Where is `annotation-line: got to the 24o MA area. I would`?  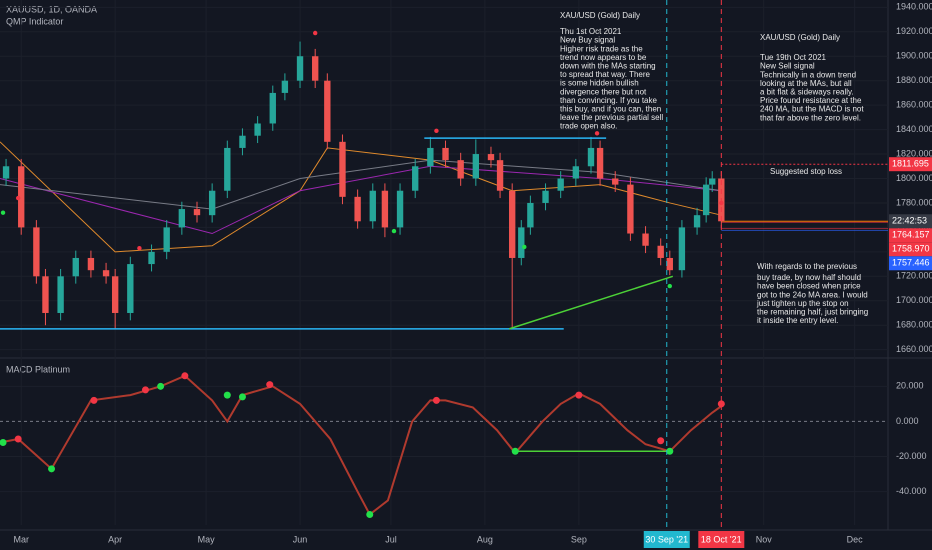 annotation-line: got to the 24o MA area. I would is located at coordinates (812, 294).